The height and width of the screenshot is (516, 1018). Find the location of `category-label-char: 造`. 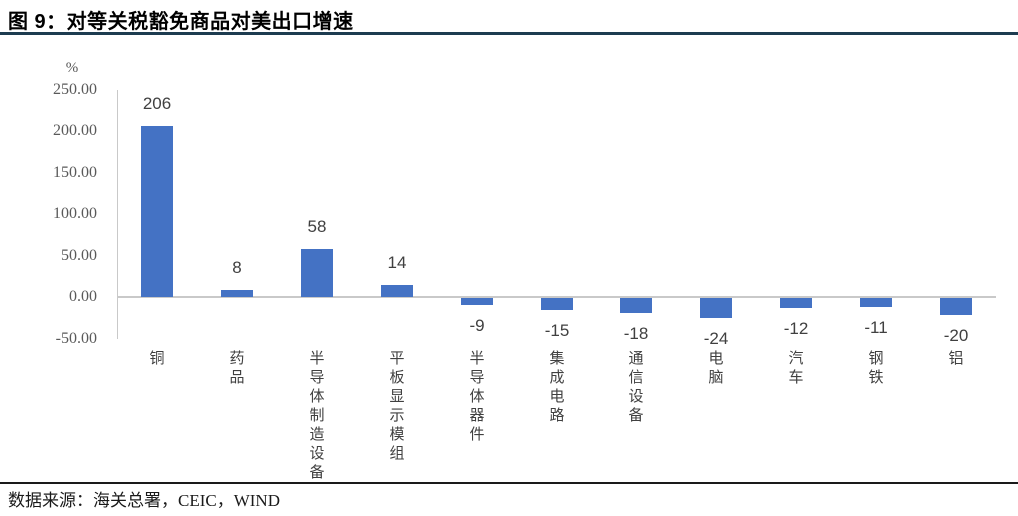

category-label-char: 造 is located at coordinates (317, 435).